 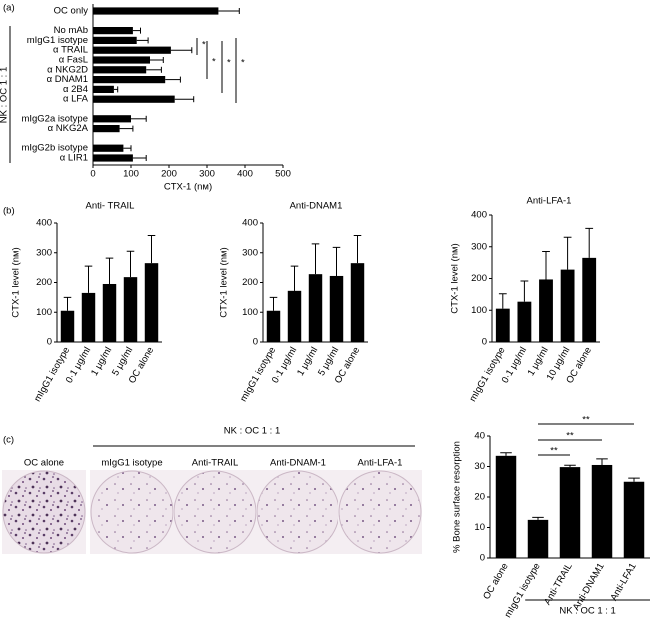 What do you see at coordinates (67, 69) in the screenshot?
I see `y-tick-label: α NKG2D` at bounding box center [67, 69].